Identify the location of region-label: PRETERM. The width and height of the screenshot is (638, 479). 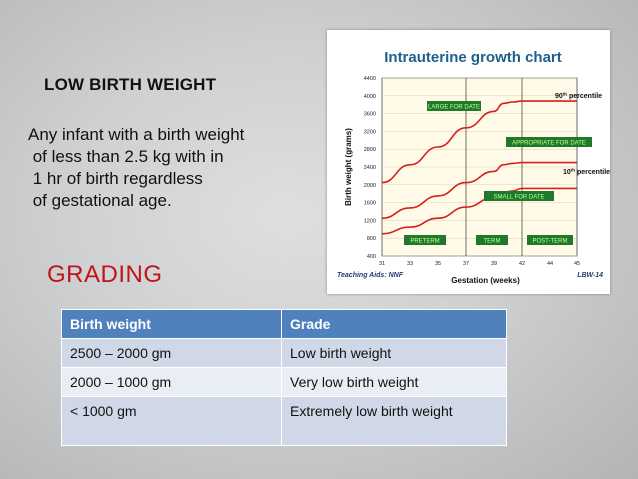
(425, 240).